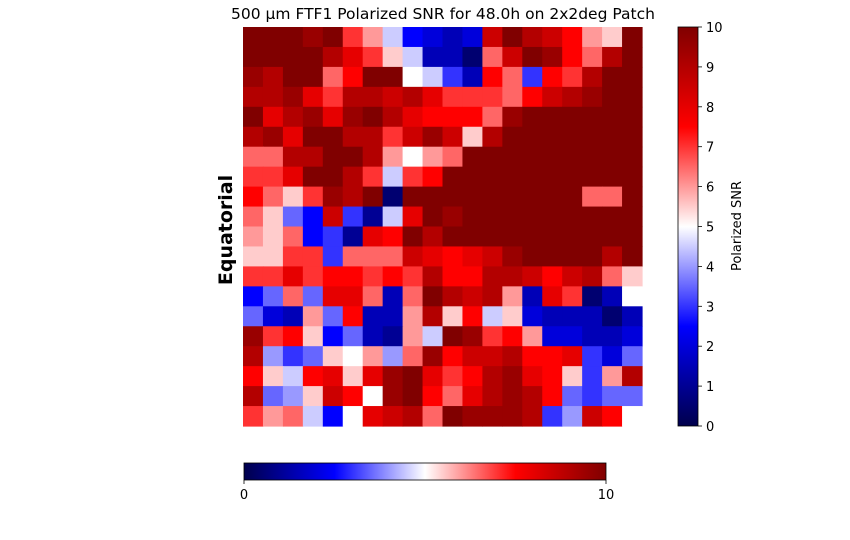 The width and height of the screenshot is (850, 540). I want to click on bottom-colorbar-tick-label: 0, so click(244, 495).